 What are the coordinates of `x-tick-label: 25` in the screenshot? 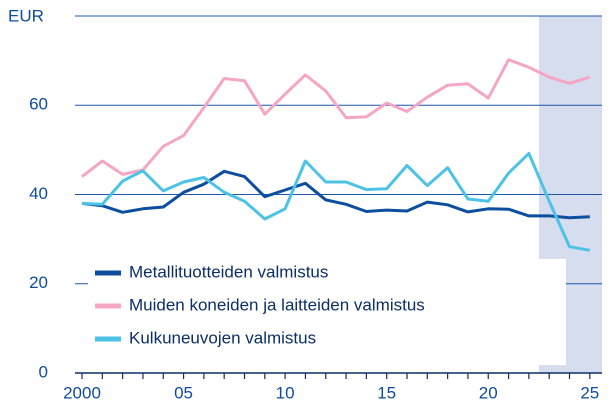 It's located at (589, 392).